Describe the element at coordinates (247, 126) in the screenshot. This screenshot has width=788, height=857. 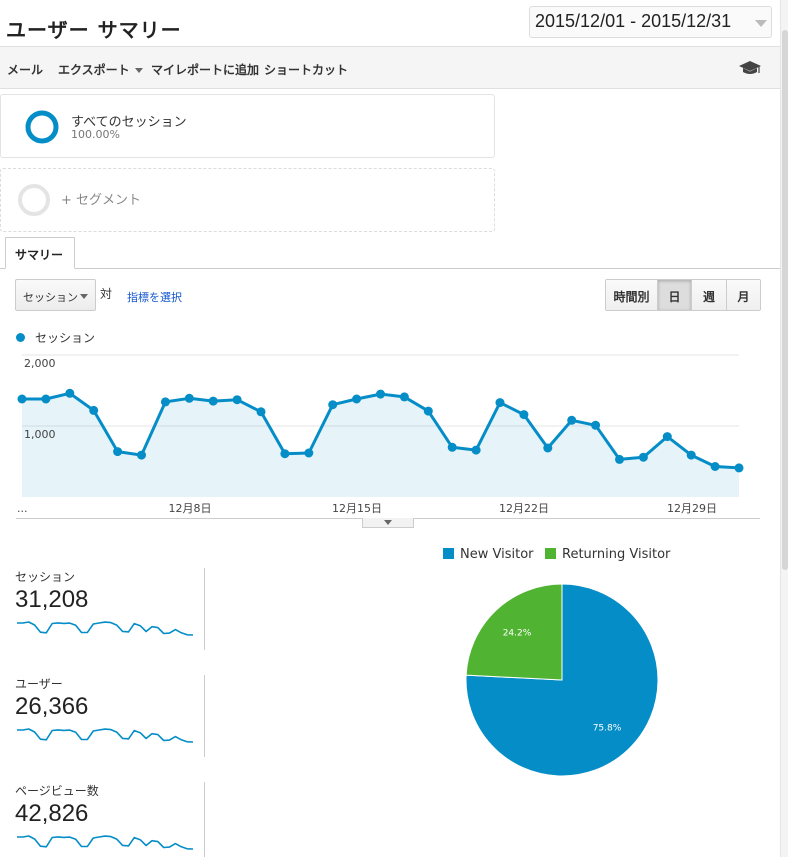
I see `segment-all-sessions: すべてのセッション 100.00%` at that location.